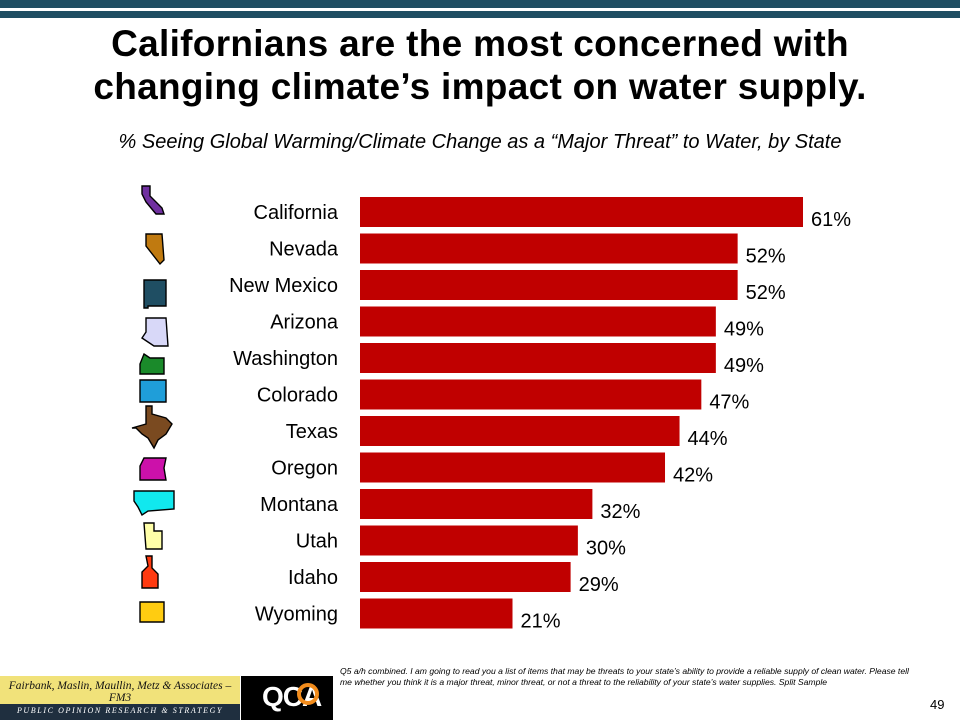  I want to click on fm3-tagline-band, so click(120, 712).